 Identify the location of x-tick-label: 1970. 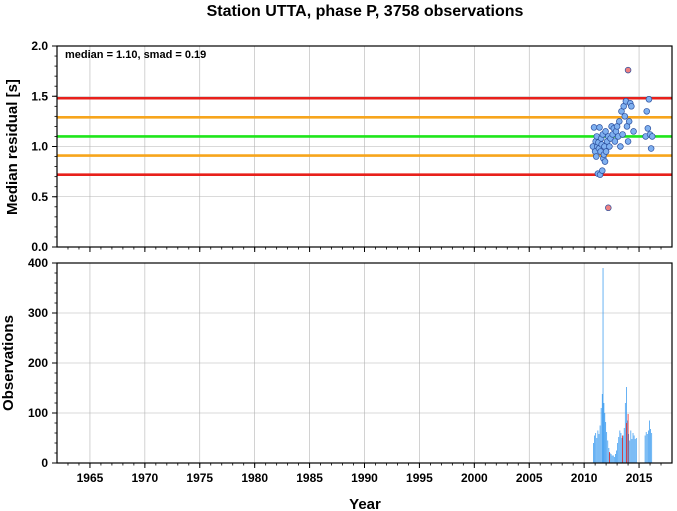
(145, 478).